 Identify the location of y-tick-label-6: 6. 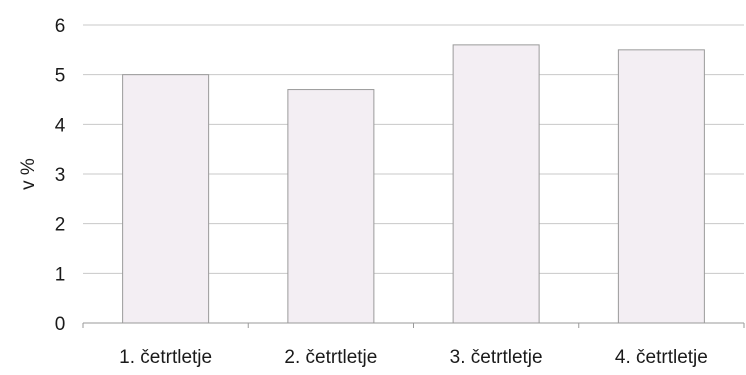
(60, 26).